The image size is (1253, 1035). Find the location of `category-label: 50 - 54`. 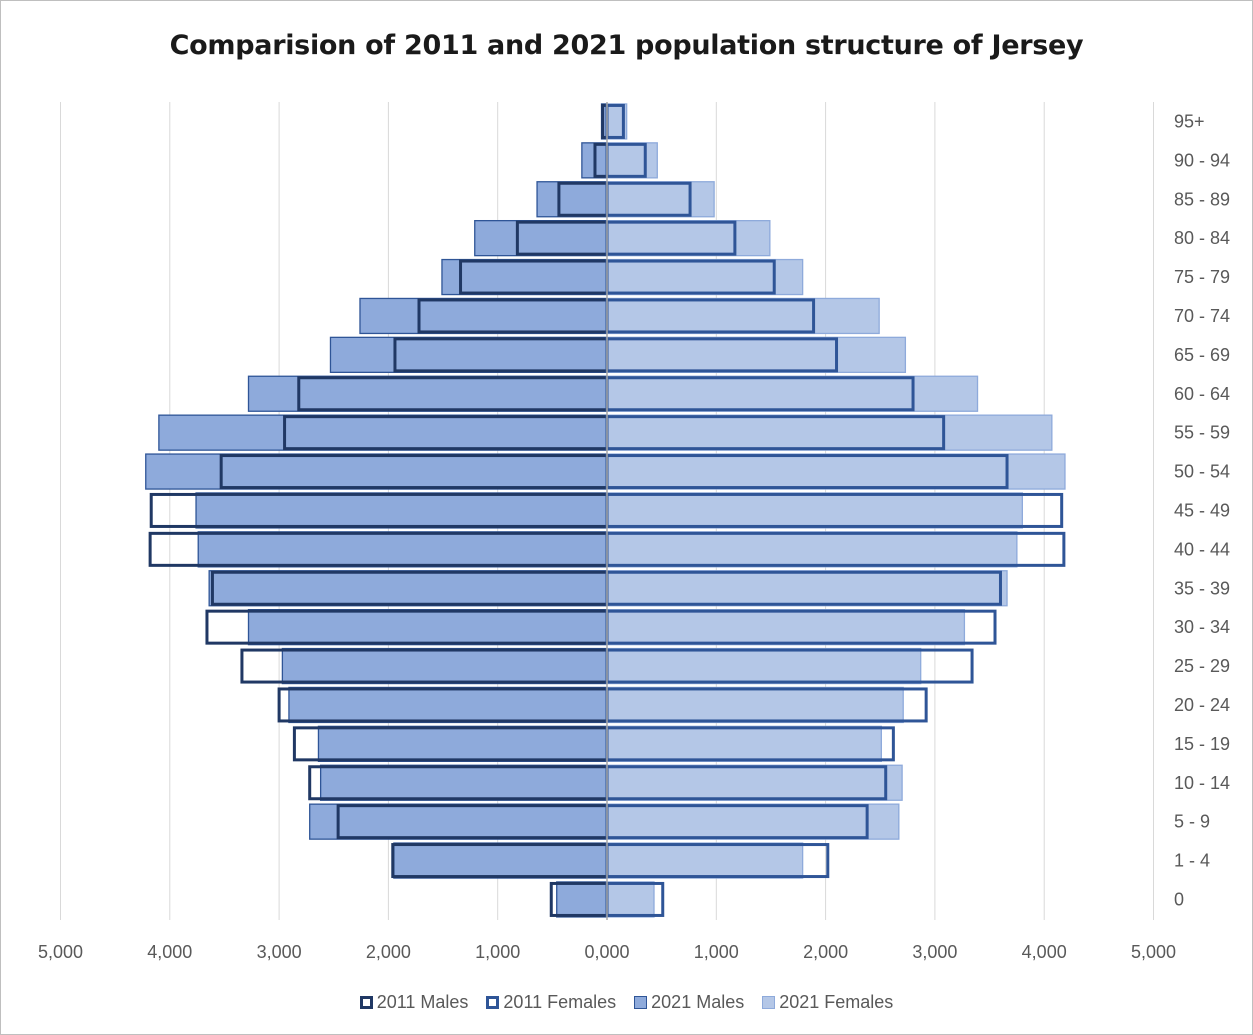

category-label: 50 - 54 is located at coordinates (1202, 472).